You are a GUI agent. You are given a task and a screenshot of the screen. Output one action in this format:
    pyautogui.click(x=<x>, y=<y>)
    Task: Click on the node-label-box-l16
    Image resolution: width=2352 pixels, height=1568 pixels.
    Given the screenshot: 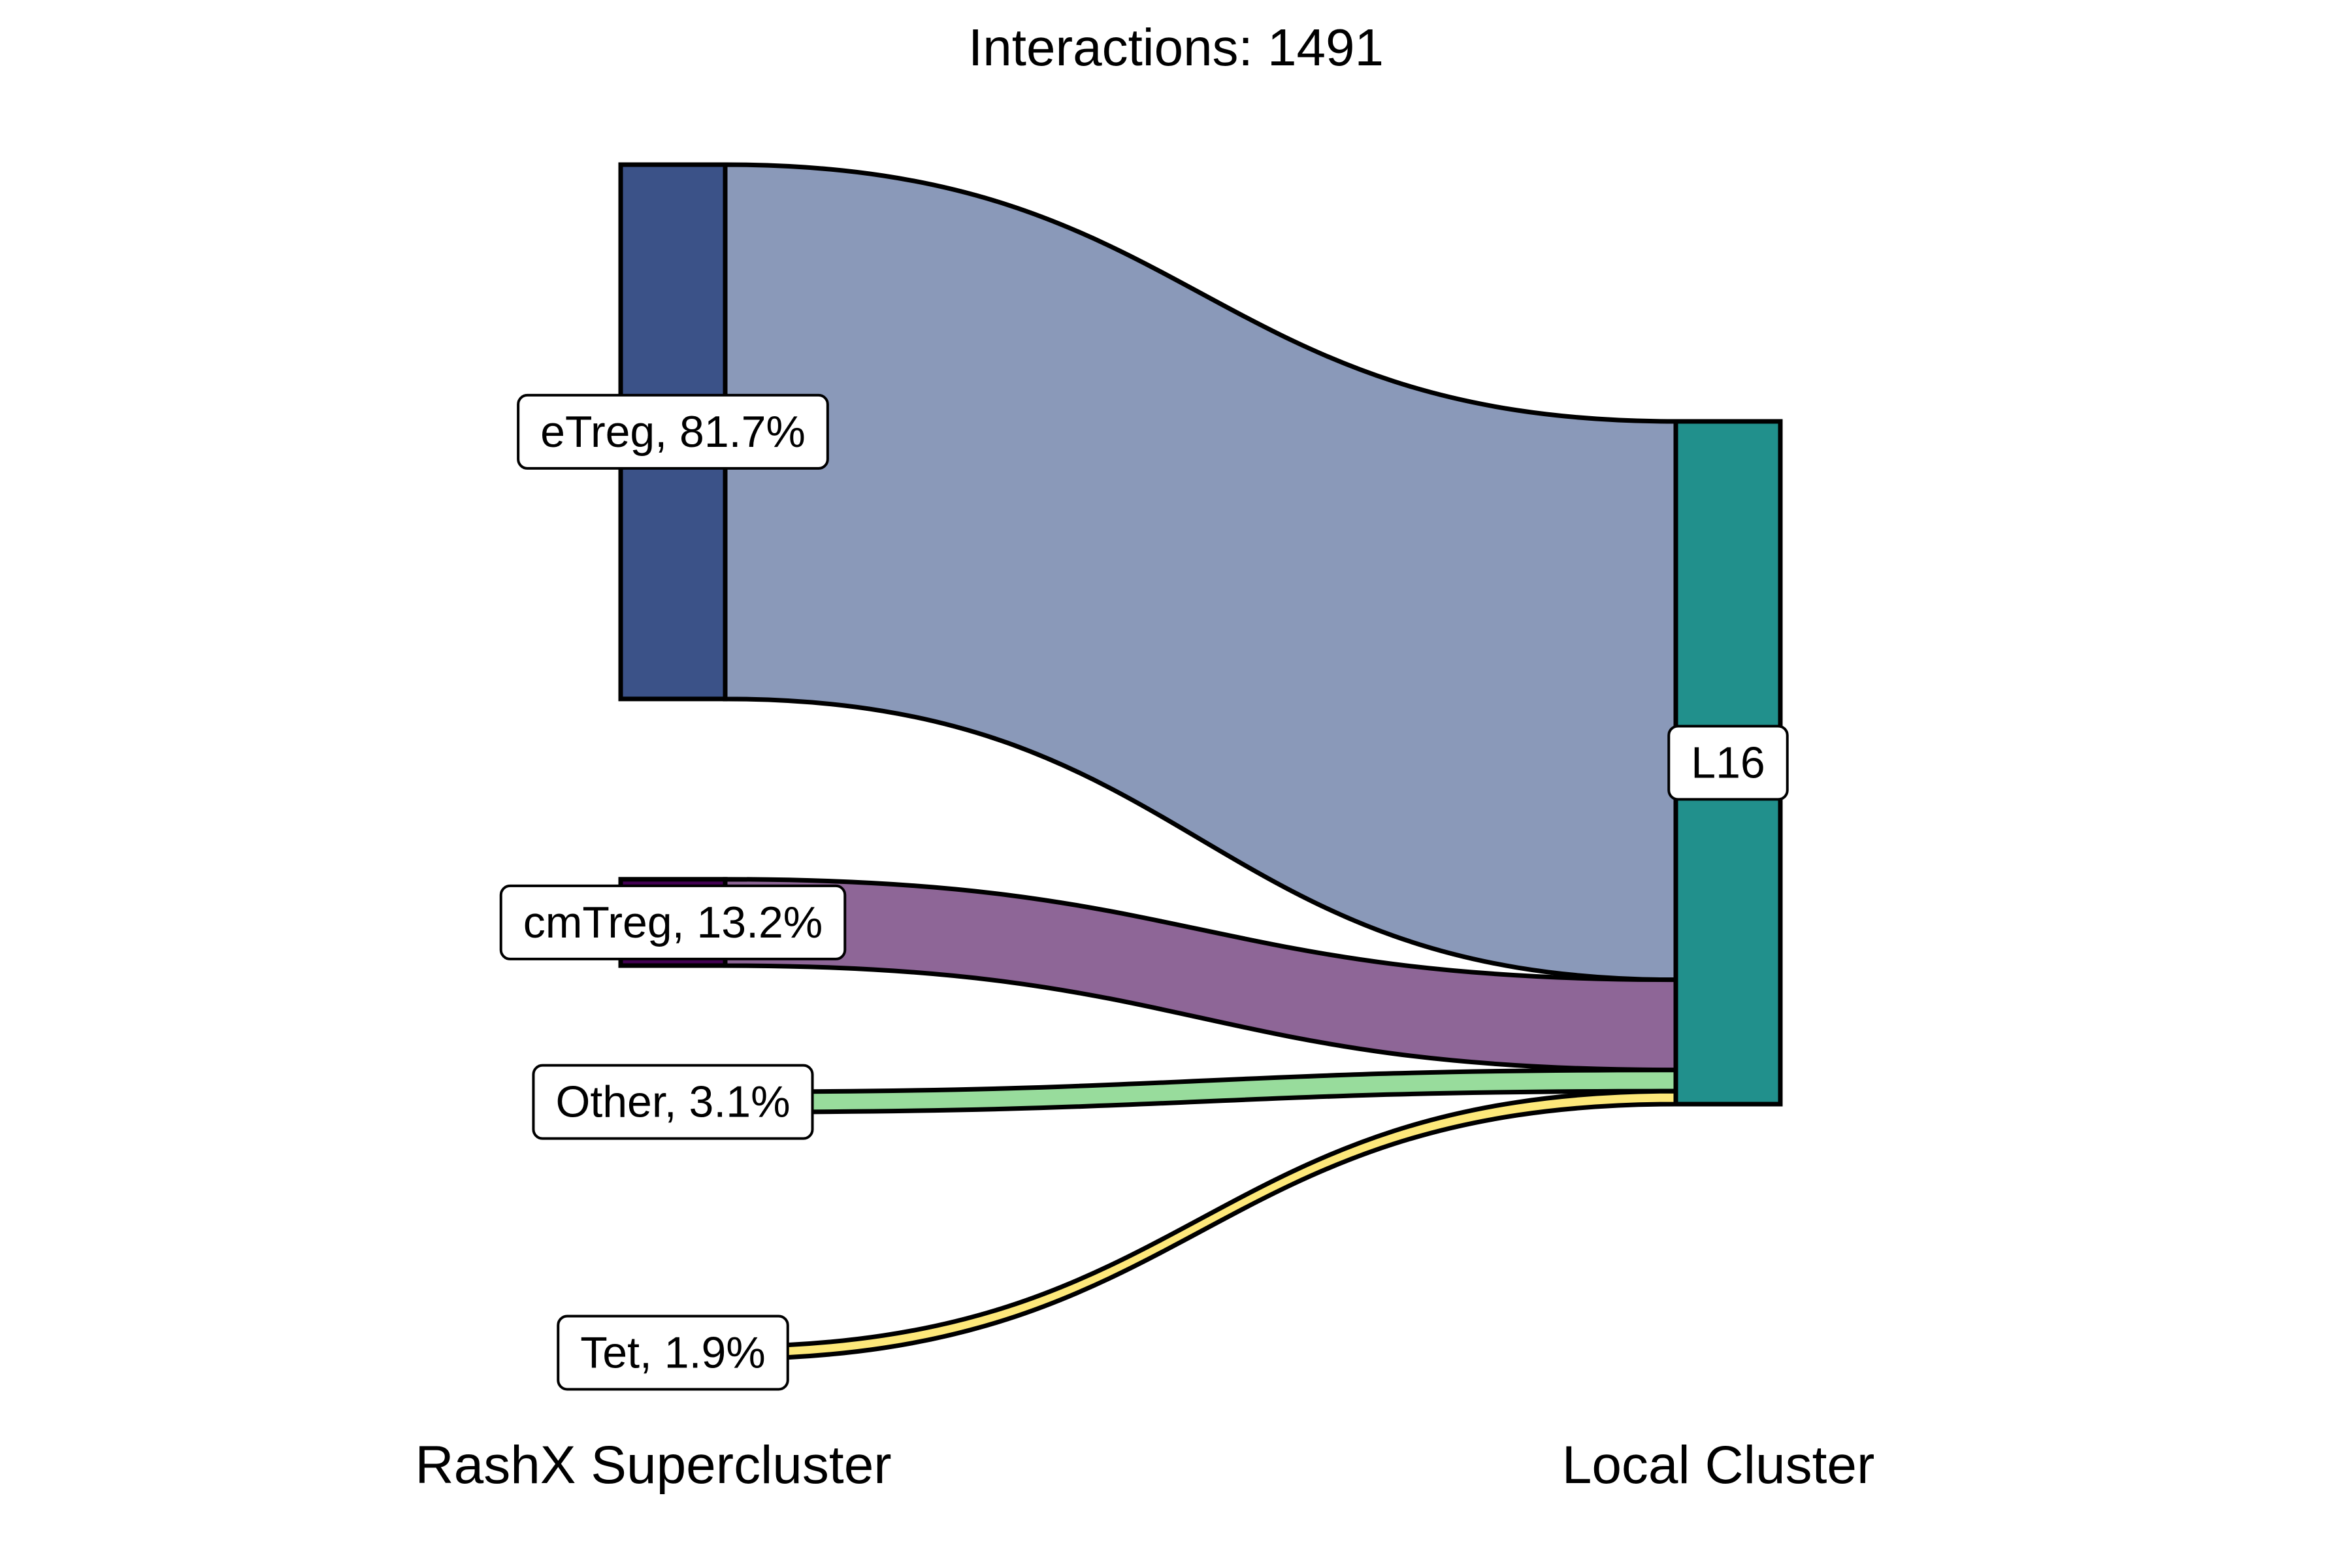 What is the action you would take?
    pyautogui.click(x=1728, y=763)
    